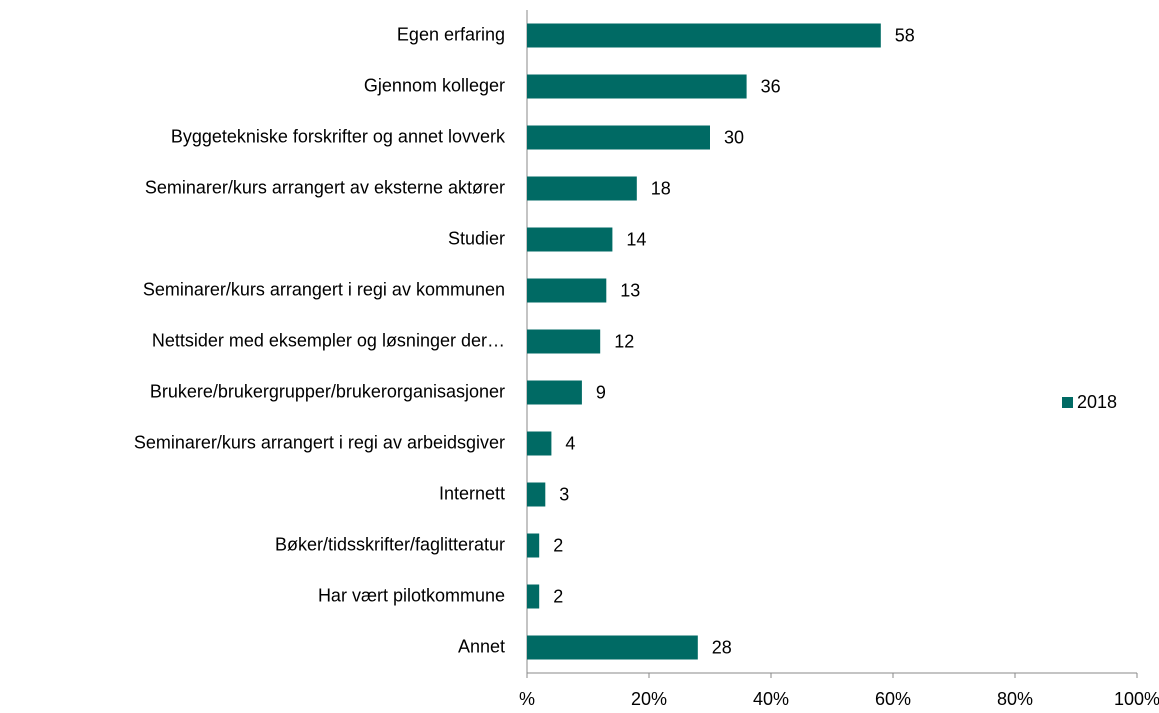 This screenshot has width=1159, height=713. What do you see at coordinates (527, 699) in the screenshot?
I see `x-tick-label: %` at bounding box center [527, 699].